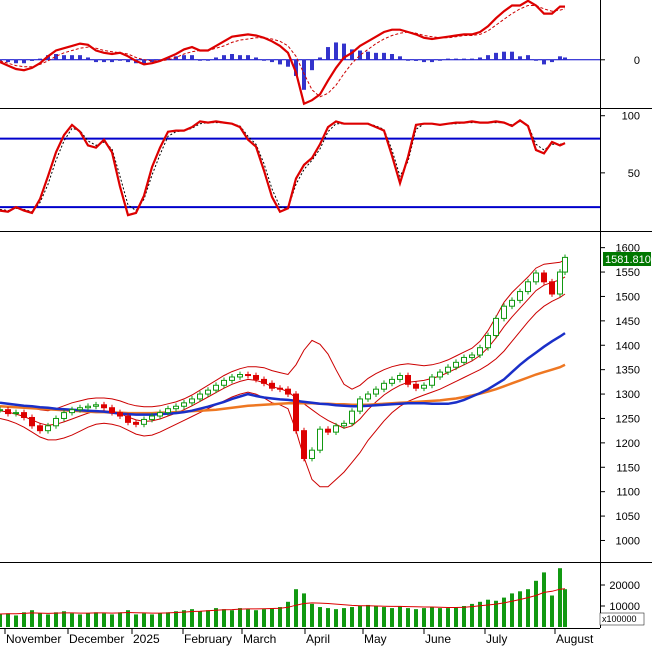 The height and width of the screenshot is (648, 652). I want to click on y-tick-label: 1450, so click(628, 322).